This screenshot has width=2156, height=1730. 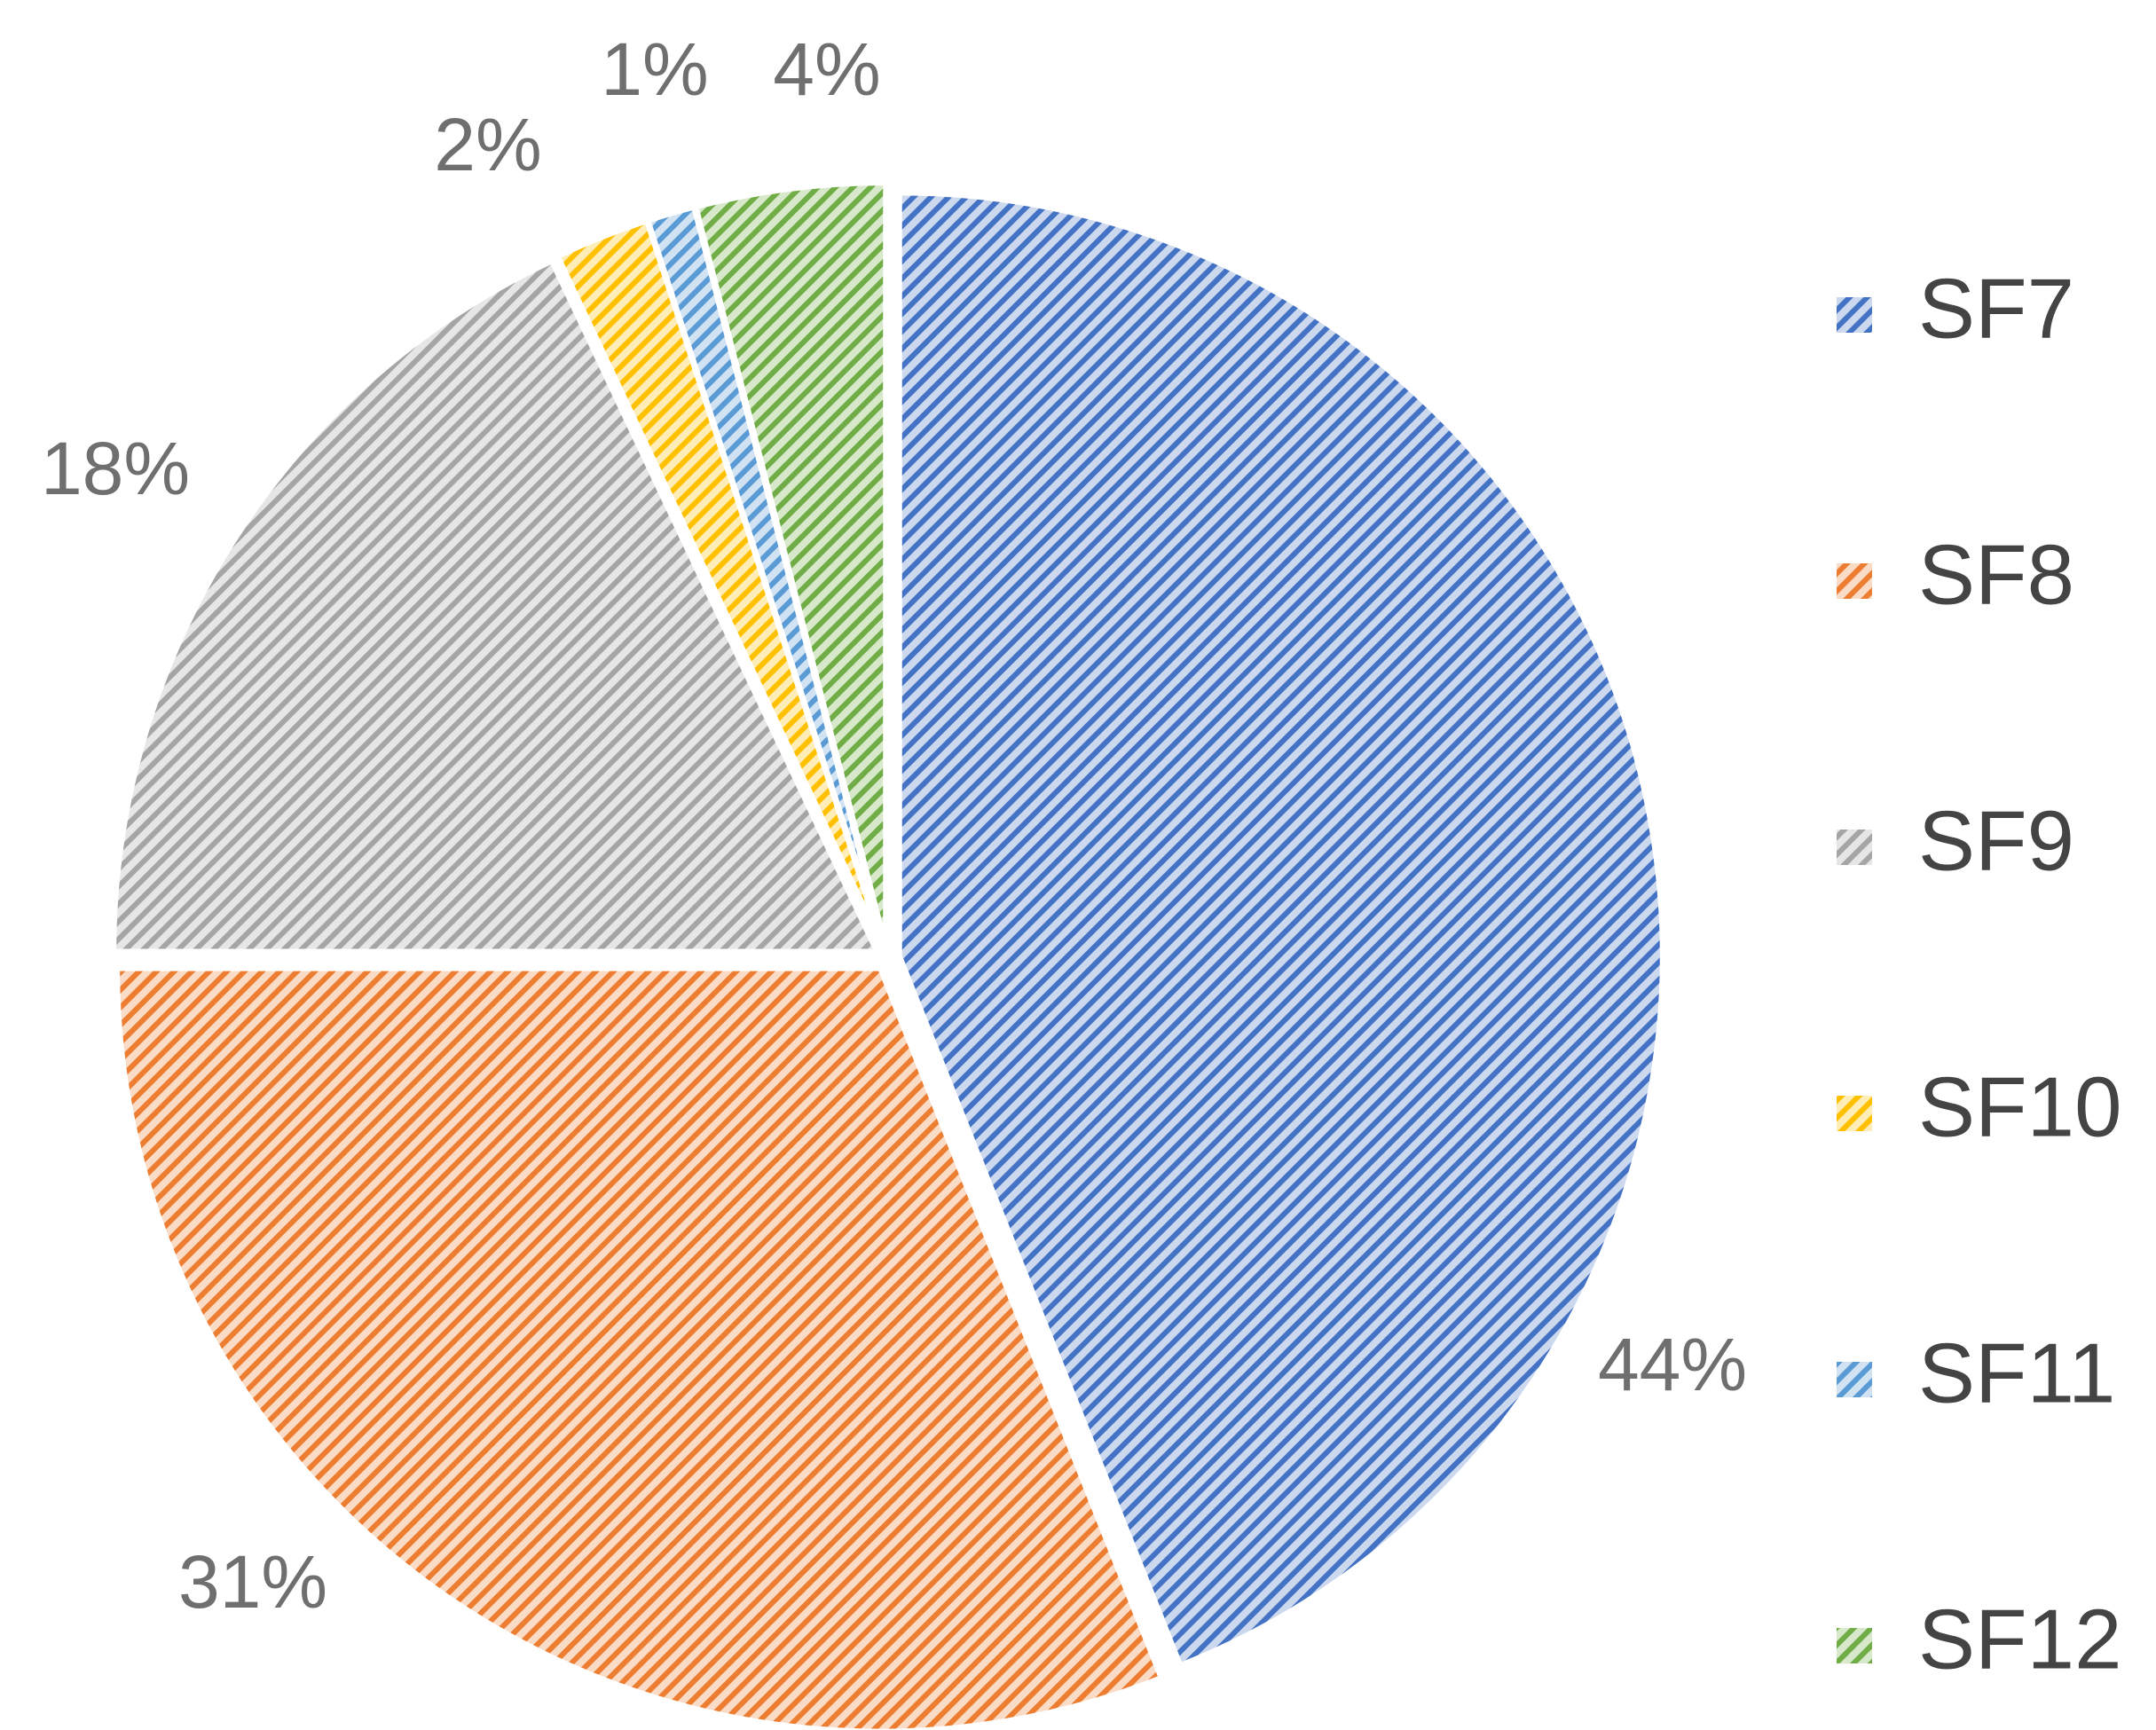 What do you see at coordinates (1855, 1645) in the screenshot?
I see `legend-swatch-sf12` at bounding box center [1855, 1645].